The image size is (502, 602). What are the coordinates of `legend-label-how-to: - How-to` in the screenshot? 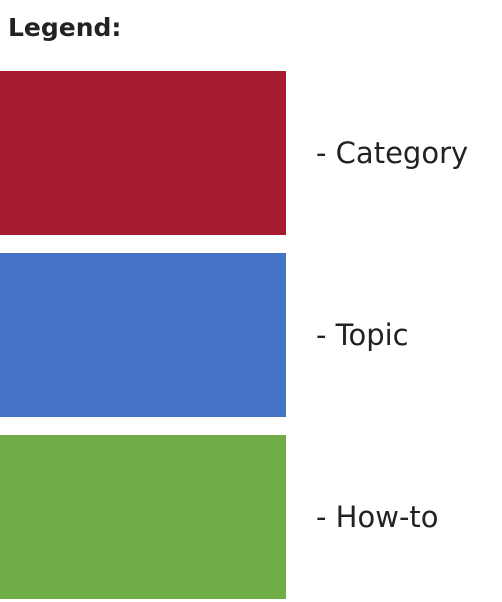 It's located at (377, 517).